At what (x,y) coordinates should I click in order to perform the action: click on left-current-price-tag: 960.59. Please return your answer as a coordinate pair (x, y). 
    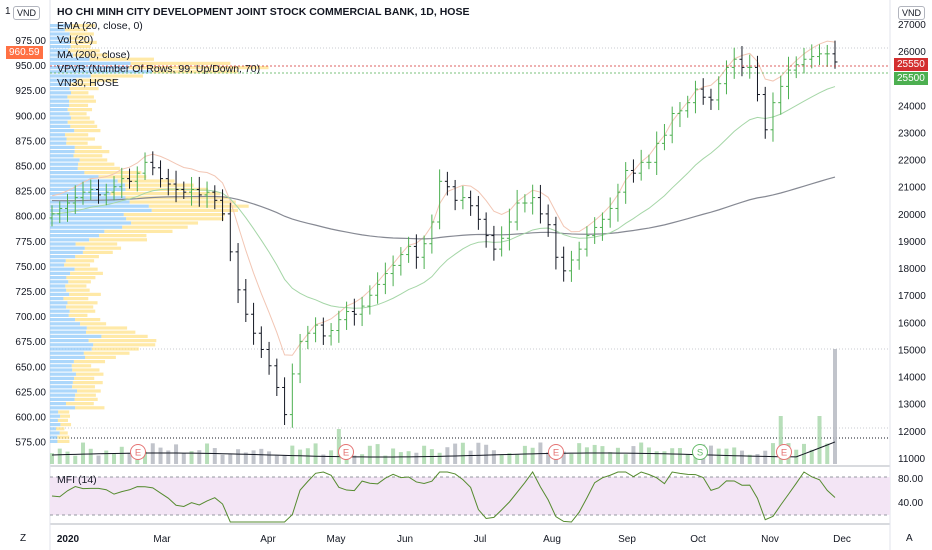
    Looking at the image, I should click on (24, 52).